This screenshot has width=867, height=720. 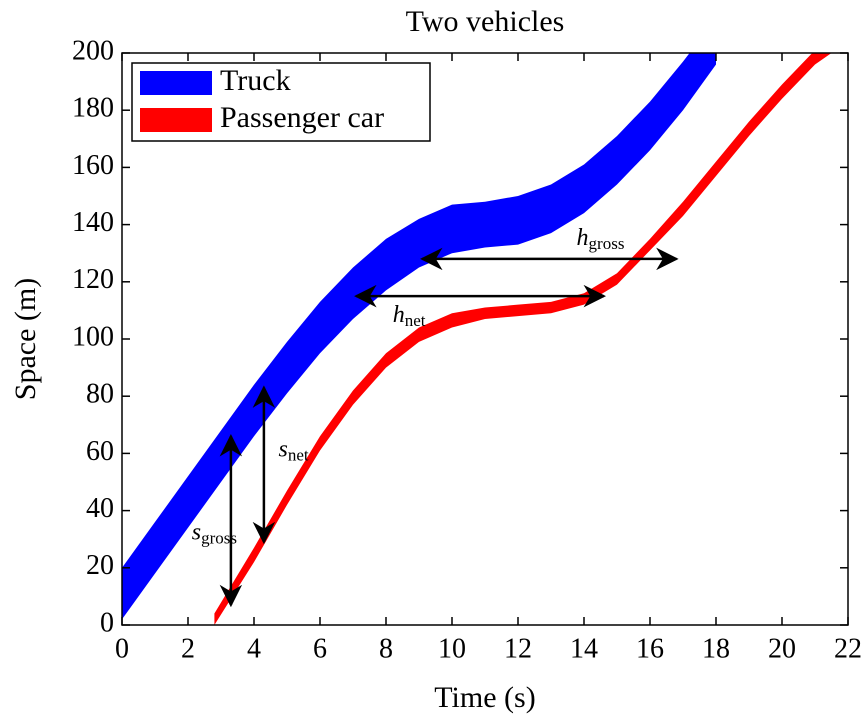 What do you see at coordinates (254, 648) in the screenshot?
I see `x-tick-label: 4` at bounding box center [254, 648].